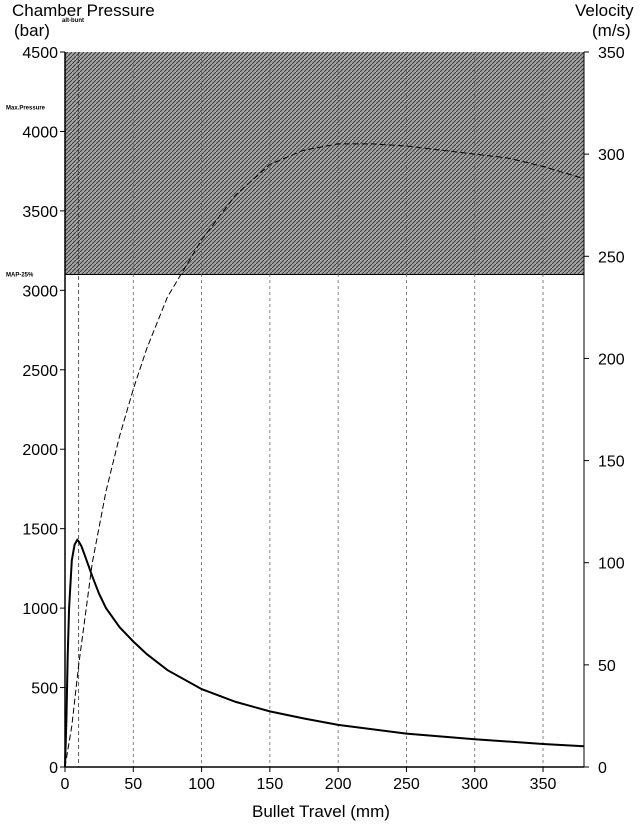 The height and width of the screenshot is (824, 644). I want to click on left-axis-note: alt-bunt, so click(73, 21).